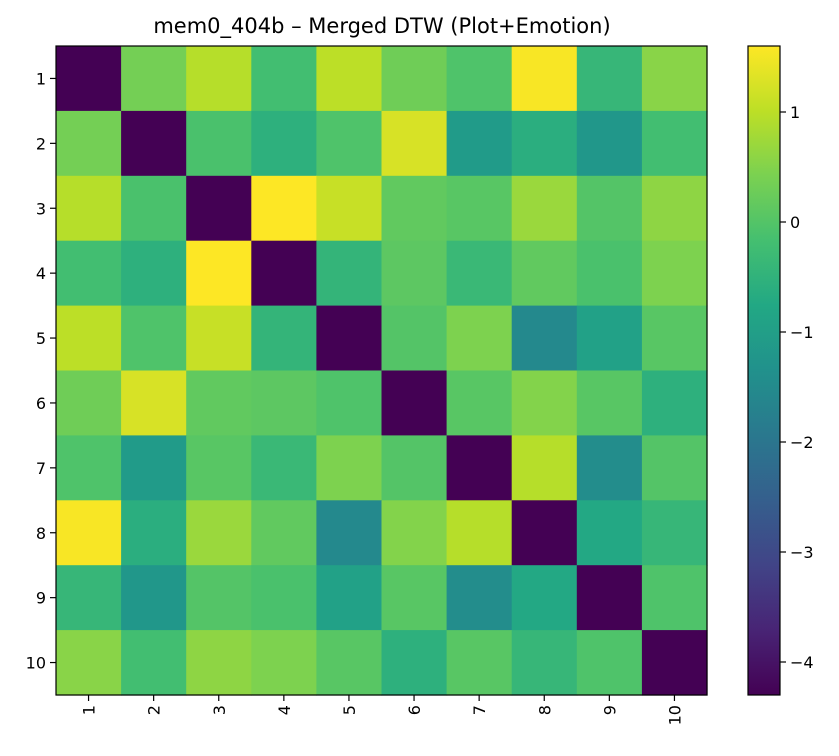 The width and height of the screenshot is (839, 756). What do you see at coordinates (41, 468) in the screenshot?
I see `y-tick-label: 7` at bounding box center [41, 468].